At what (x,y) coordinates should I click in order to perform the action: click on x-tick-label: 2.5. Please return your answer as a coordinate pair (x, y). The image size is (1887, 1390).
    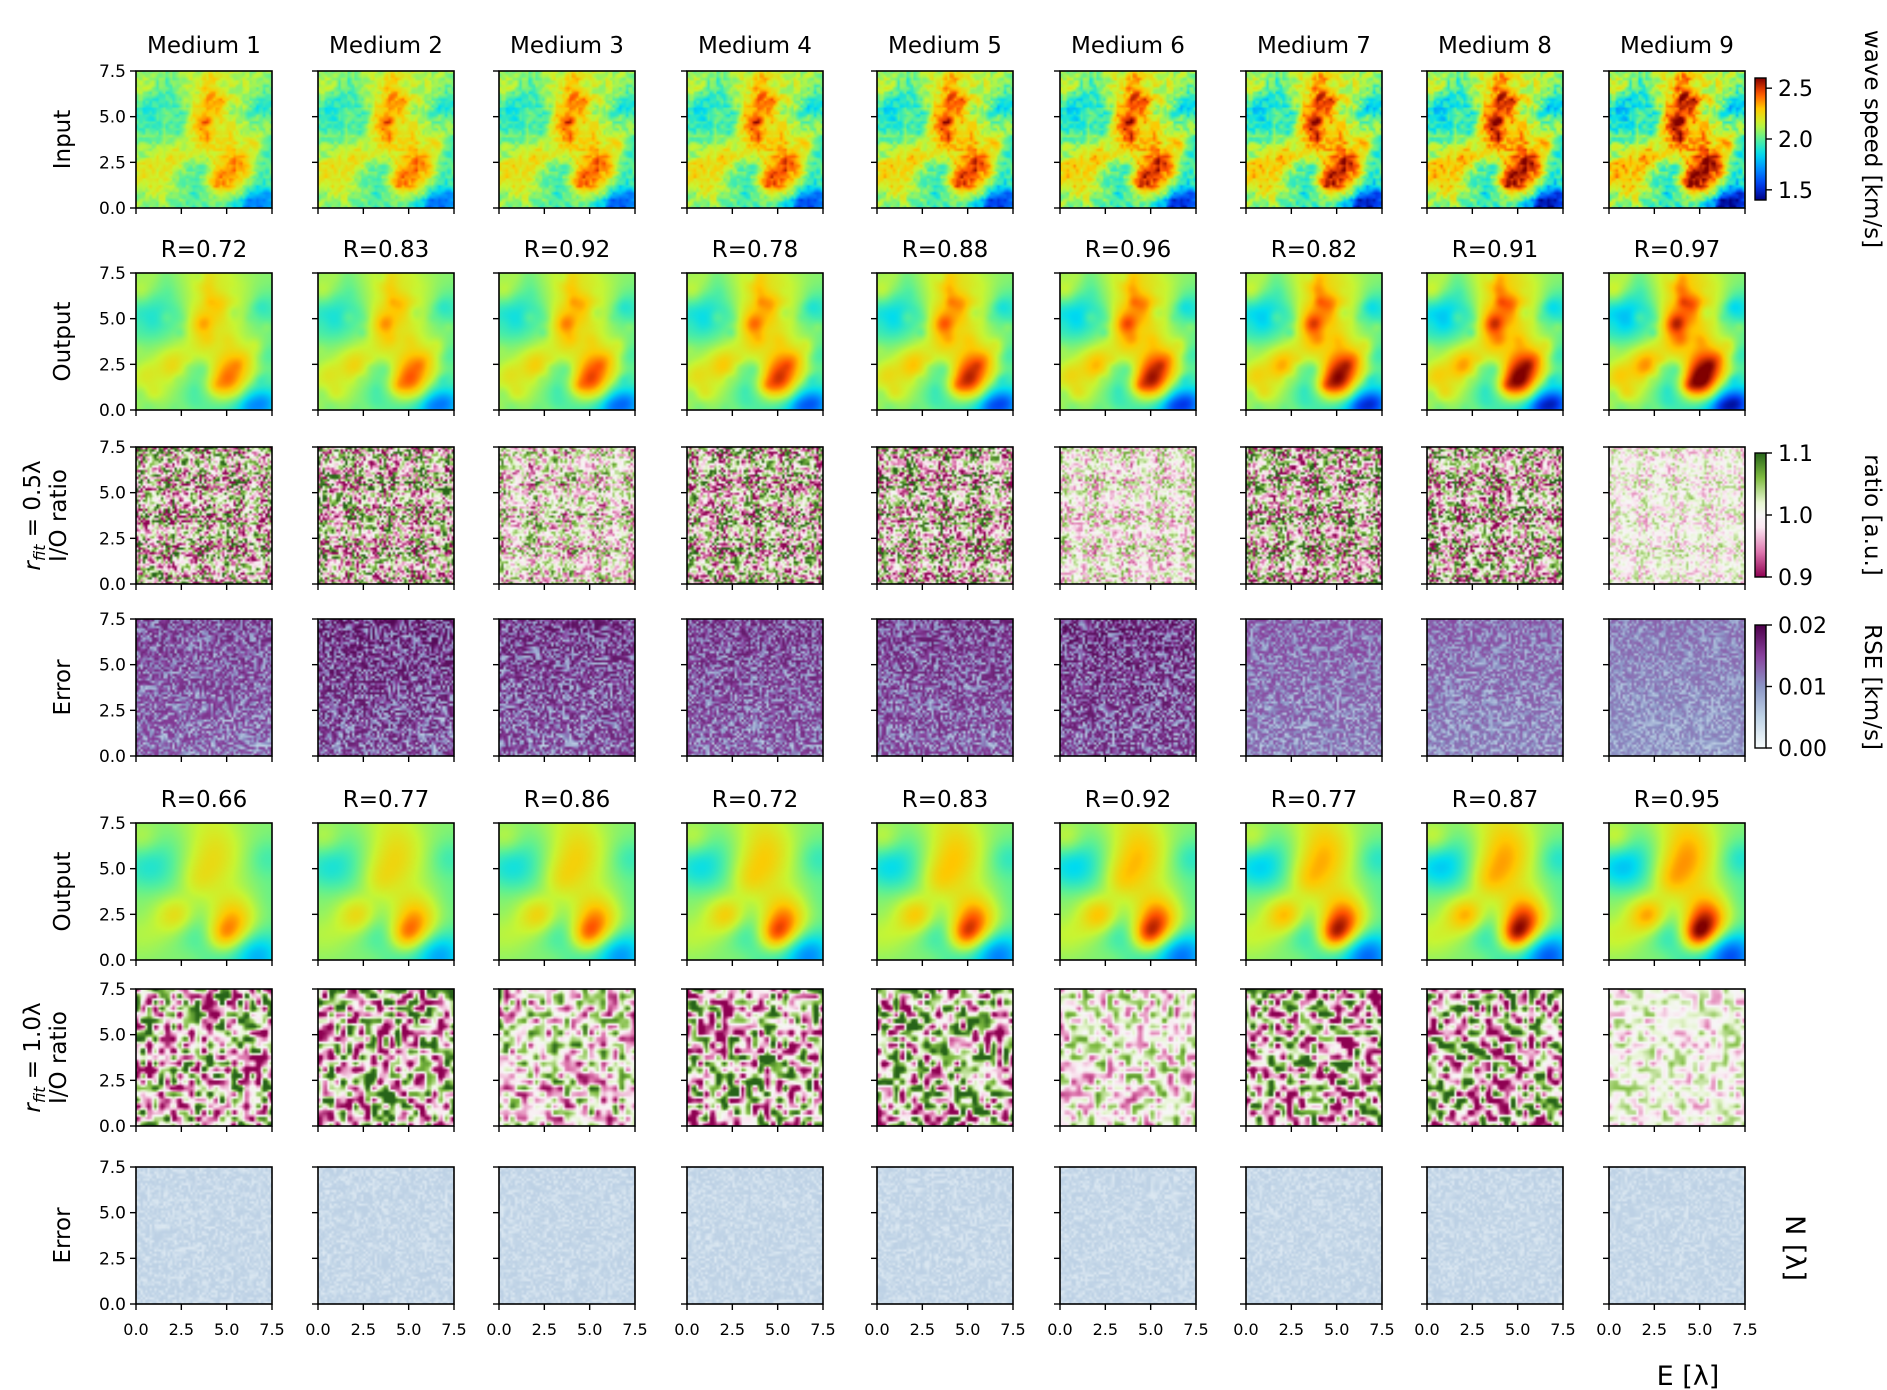
    Looking at the image, I should click on (363, 1329).